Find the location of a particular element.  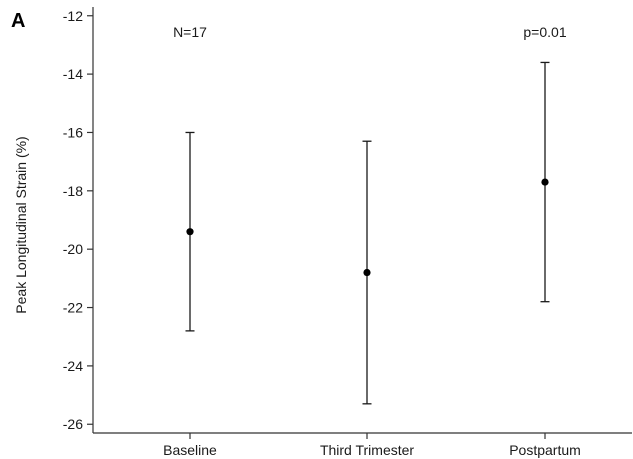

y-ticks: -12 -14 -16 -18 -20 -22 -24 -26 is located at coordinates (78, 220).